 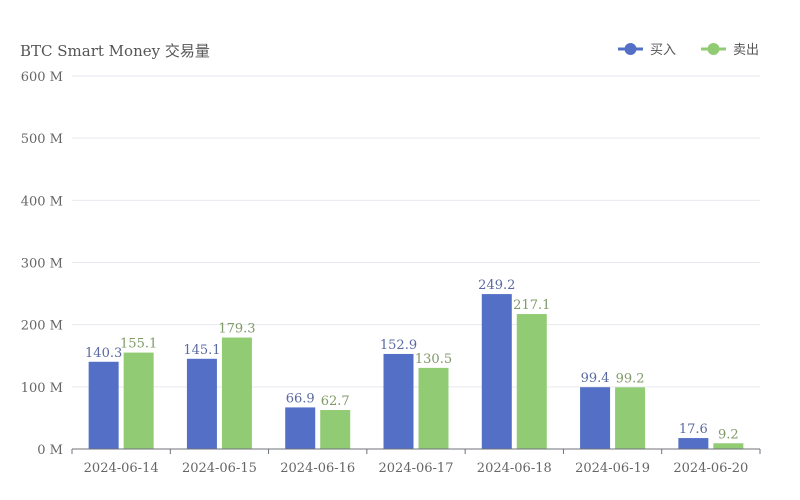 What do you see at coordinates (236, 329) in the screenshot?
I see `data-label-sell: 179.3` at bounding box center [236, 329].